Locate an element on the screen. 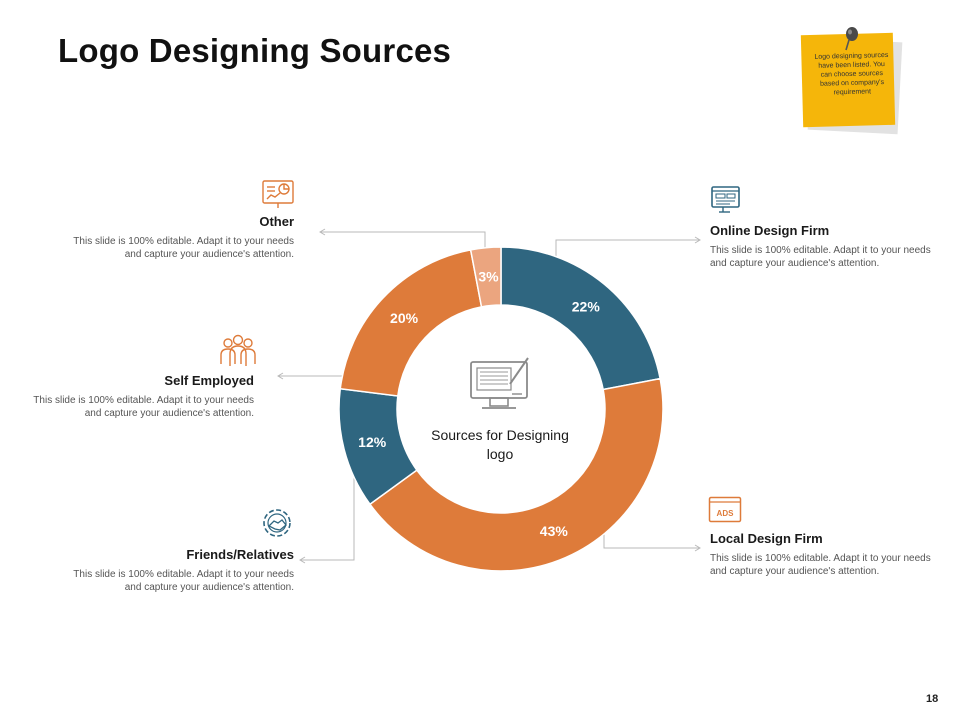 This screenshot has width=960, height=720. presentation-board-icon is located at coordinates (278, 194).